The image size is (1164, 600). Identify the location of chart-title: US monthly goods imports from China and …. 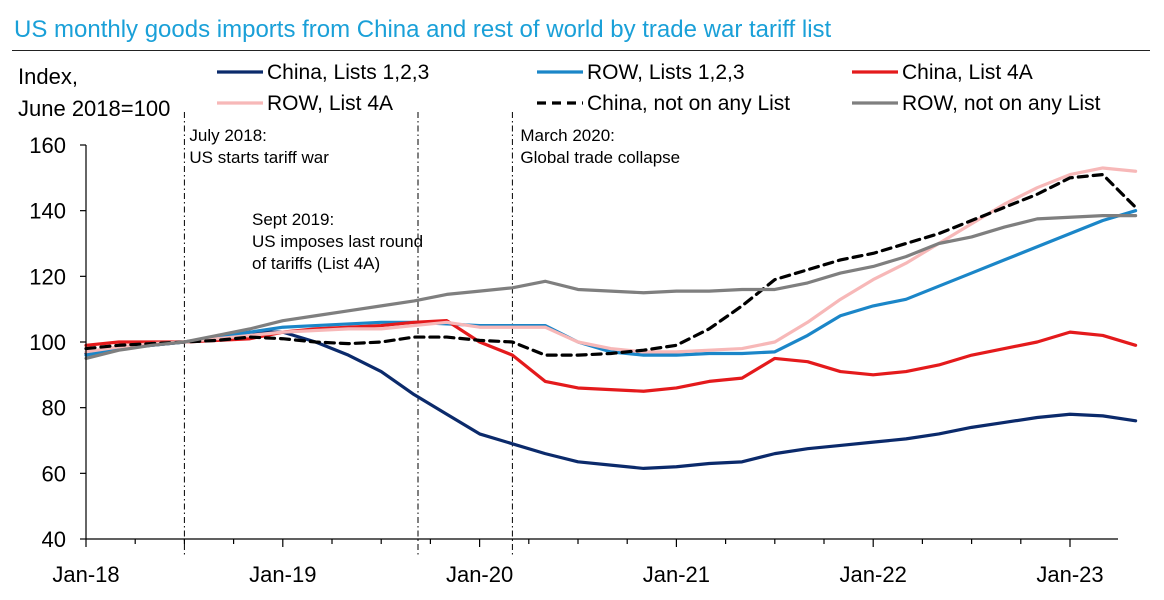
(423, 29).